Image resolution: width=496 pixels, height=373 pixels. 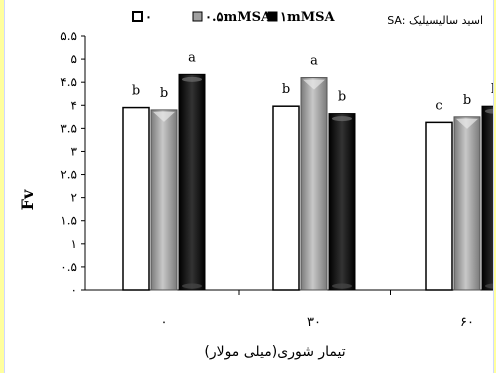 I want to click on significance-letter: c, so click(x=438, y=105).